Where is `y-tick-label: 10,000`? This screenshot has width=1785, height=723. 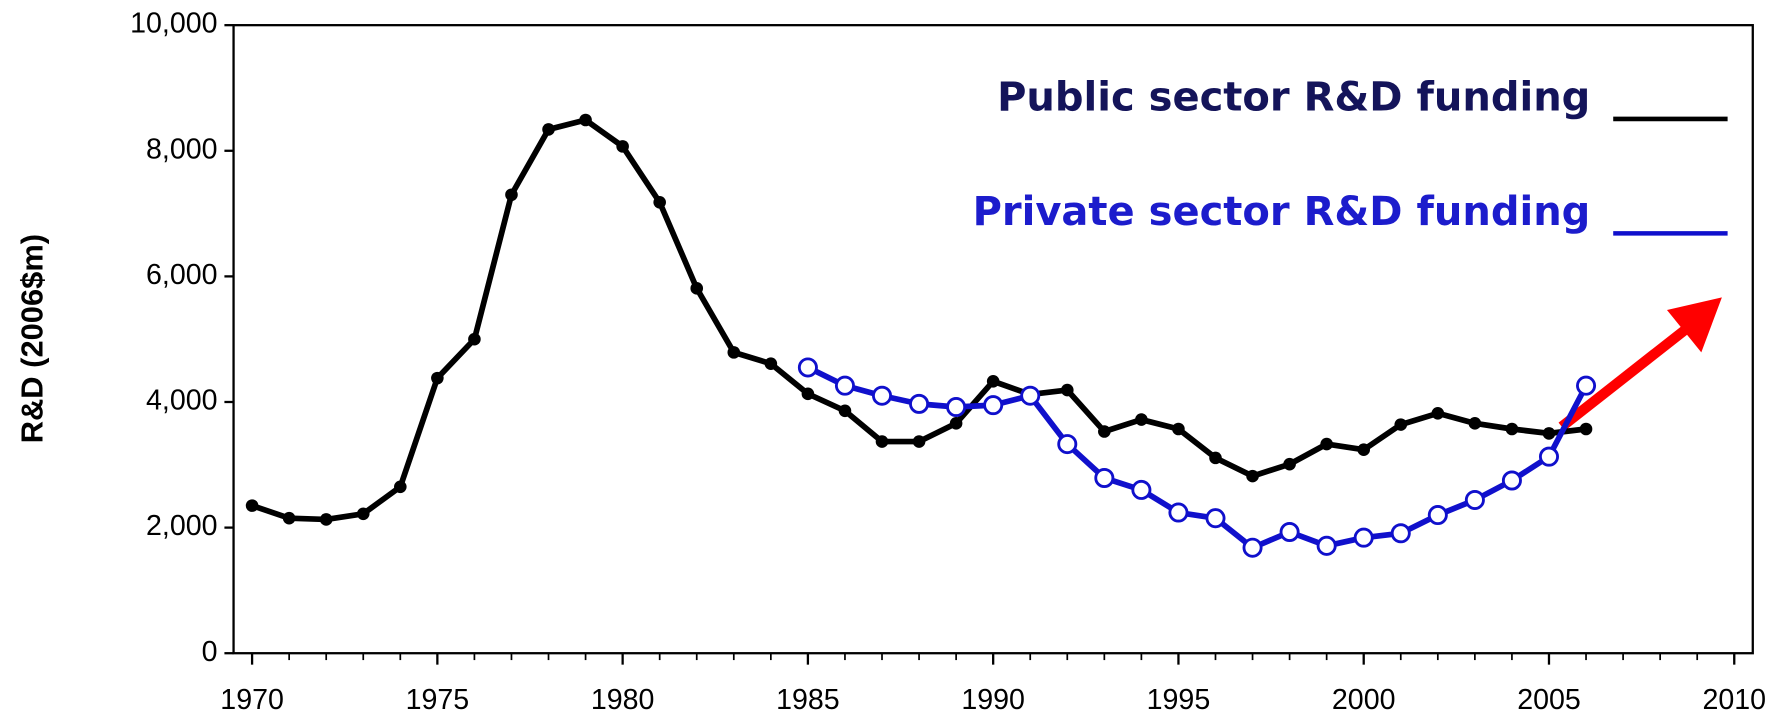
y-tick-label: 10,000 is located at coordinates (173, 24).